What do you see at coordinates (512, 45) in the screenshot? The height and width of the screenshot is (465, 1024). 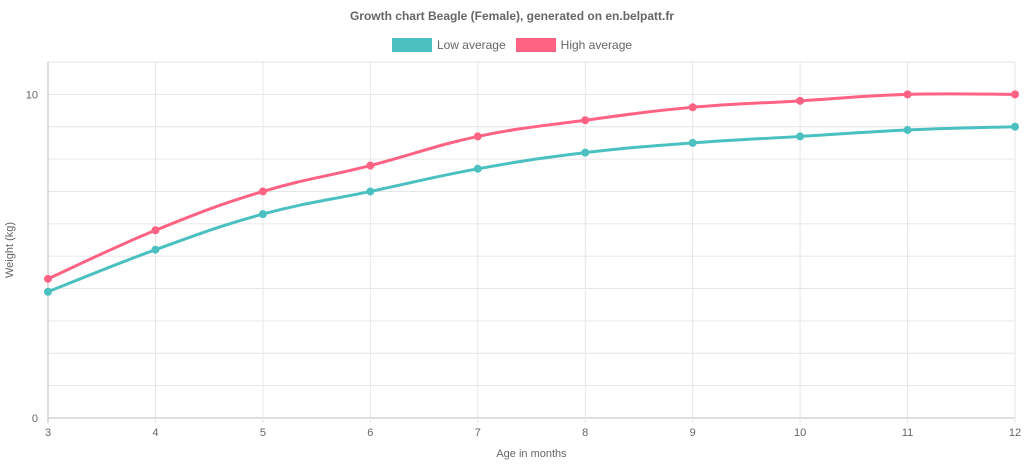 I see `legend: Low average High average` at bounding box center [512, 45].